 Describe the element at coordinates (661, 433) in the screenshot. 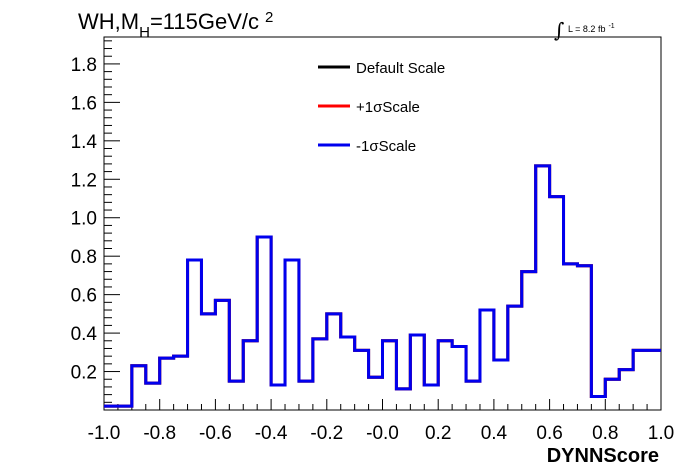

I see `x-tick-label: 1.0` at that location.